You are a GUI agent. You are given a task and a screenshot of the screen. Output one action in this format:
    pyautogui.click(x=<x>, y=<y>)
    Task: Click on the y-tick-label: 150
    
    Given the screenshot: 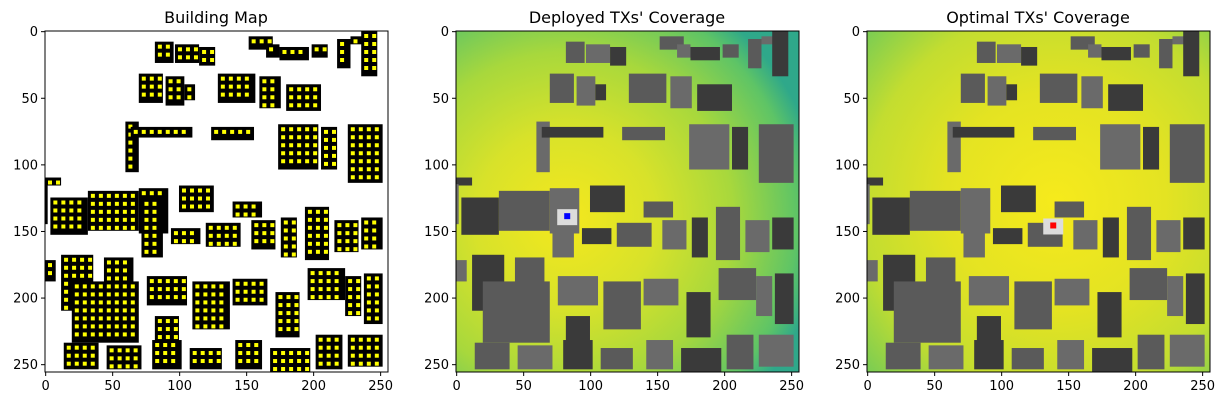 What is the action you would take?
    pyautogui.click(x=847, y=232)
    